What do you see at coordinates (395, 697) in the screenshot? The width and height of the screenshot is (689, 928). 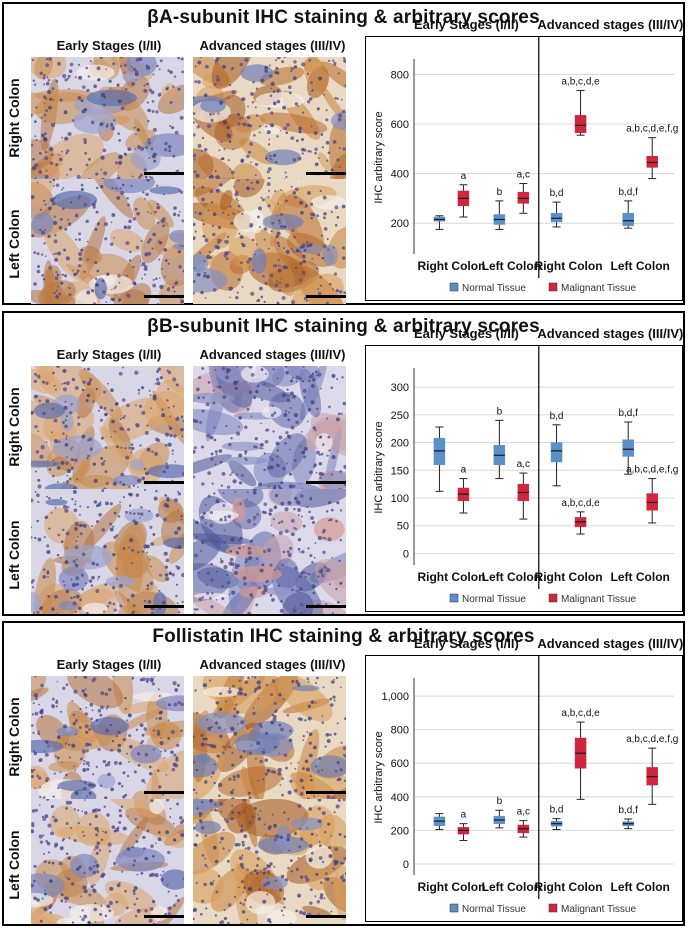 I see `y-tick-label: 1,000` at bounding box center [395, 697].